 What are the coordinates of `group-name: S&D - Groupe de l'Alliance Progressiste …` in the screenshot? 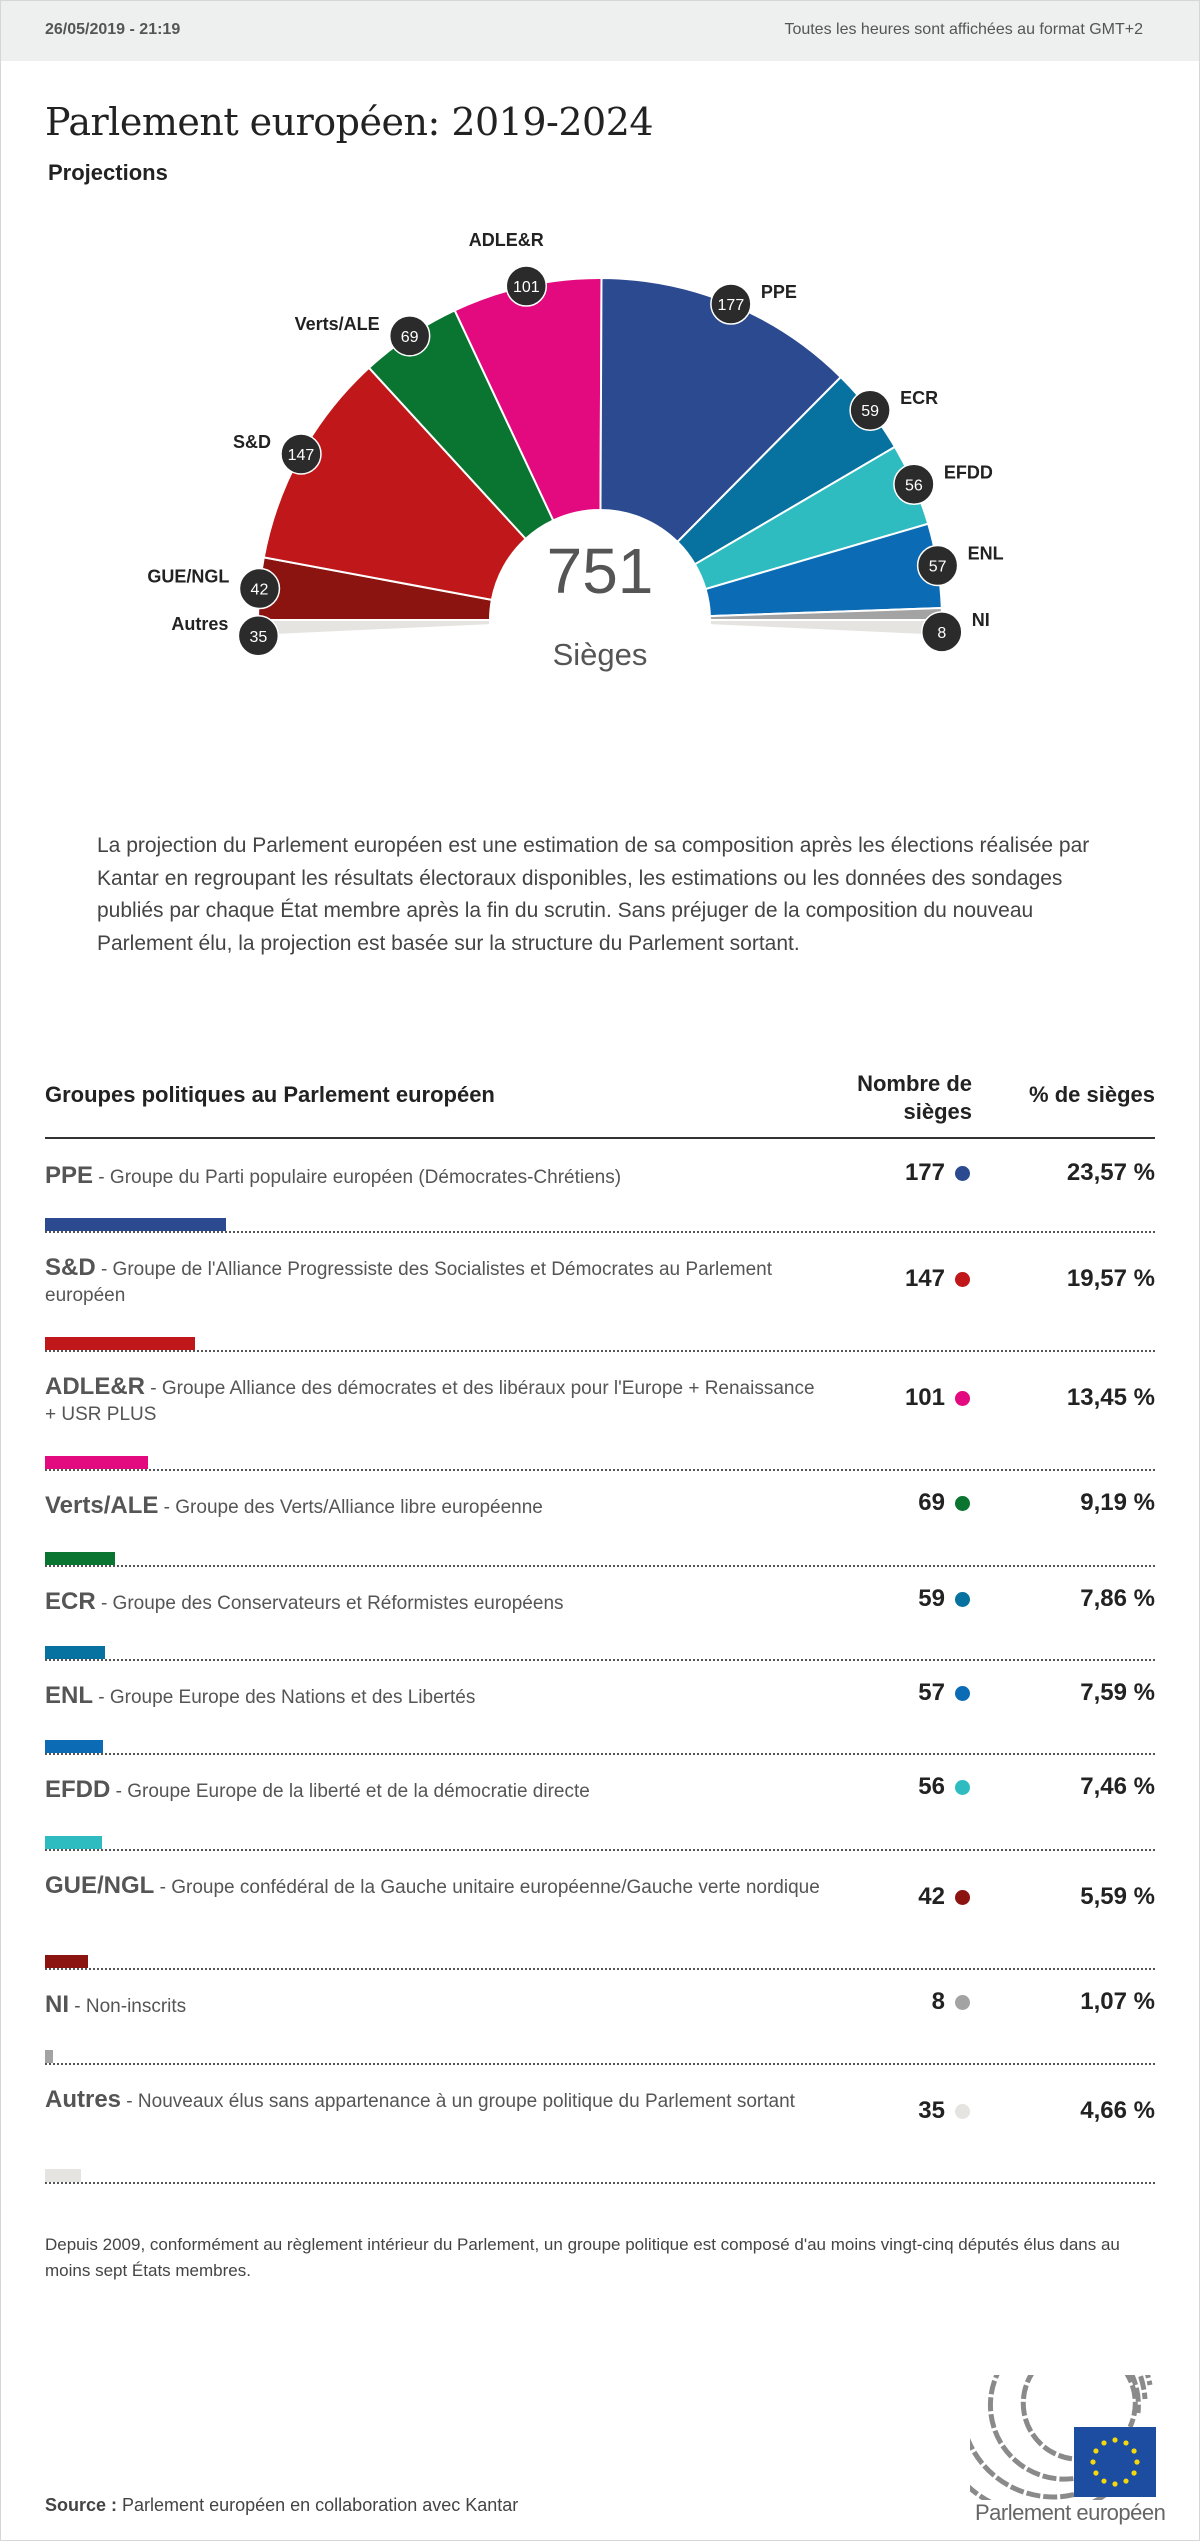 It's located at (435, 1282).